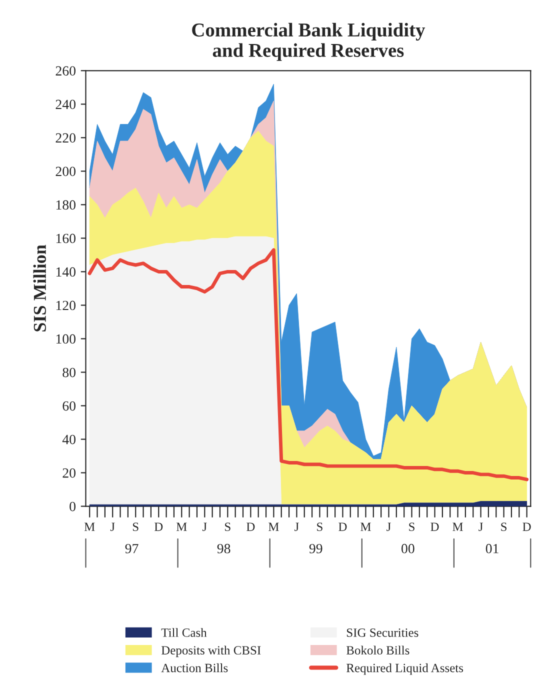 The height and width of the screenshot is (686, 536). Describe the element at coordinates (69, 439) in the screenshot. I see `y-tick-label: 40` at that location.